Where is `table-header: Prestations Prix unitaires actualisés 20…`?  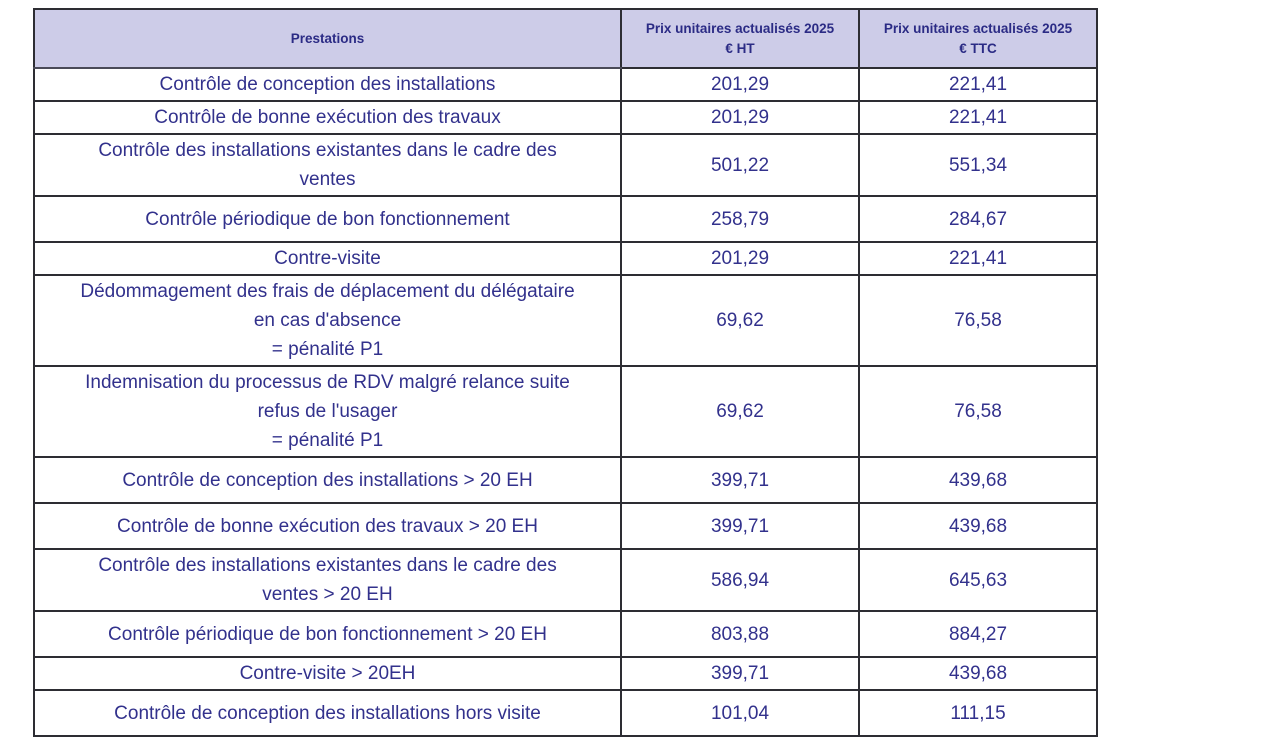
table-header: Prestations Prix unitaires actualisés 20… is located at coordinates (565, 38).